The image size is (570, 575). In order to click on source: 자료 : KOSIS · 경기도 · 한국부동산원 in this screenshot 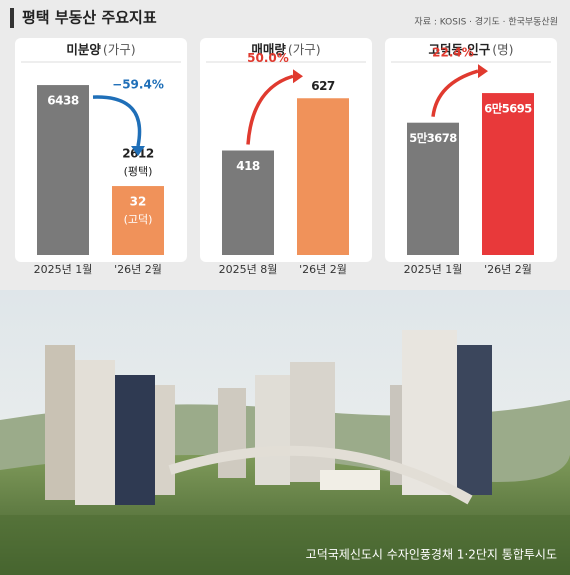, I will do `click(486, 22)`.